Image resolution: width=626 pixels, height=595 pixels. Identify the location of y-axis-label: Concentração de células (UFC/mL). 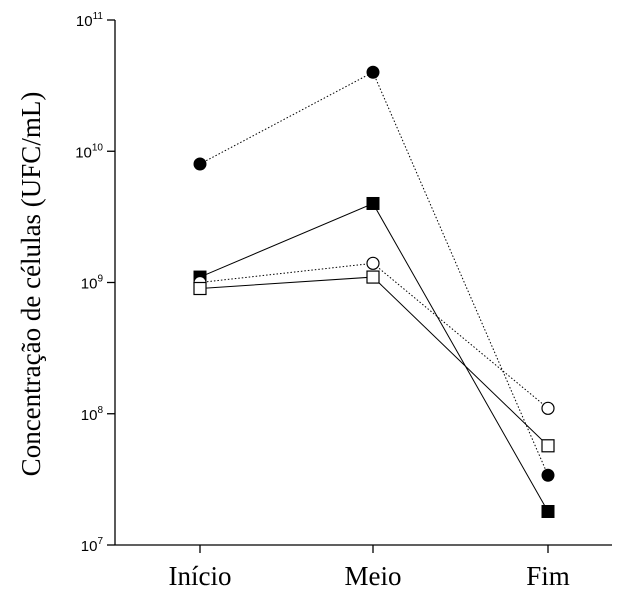
(31, 284).